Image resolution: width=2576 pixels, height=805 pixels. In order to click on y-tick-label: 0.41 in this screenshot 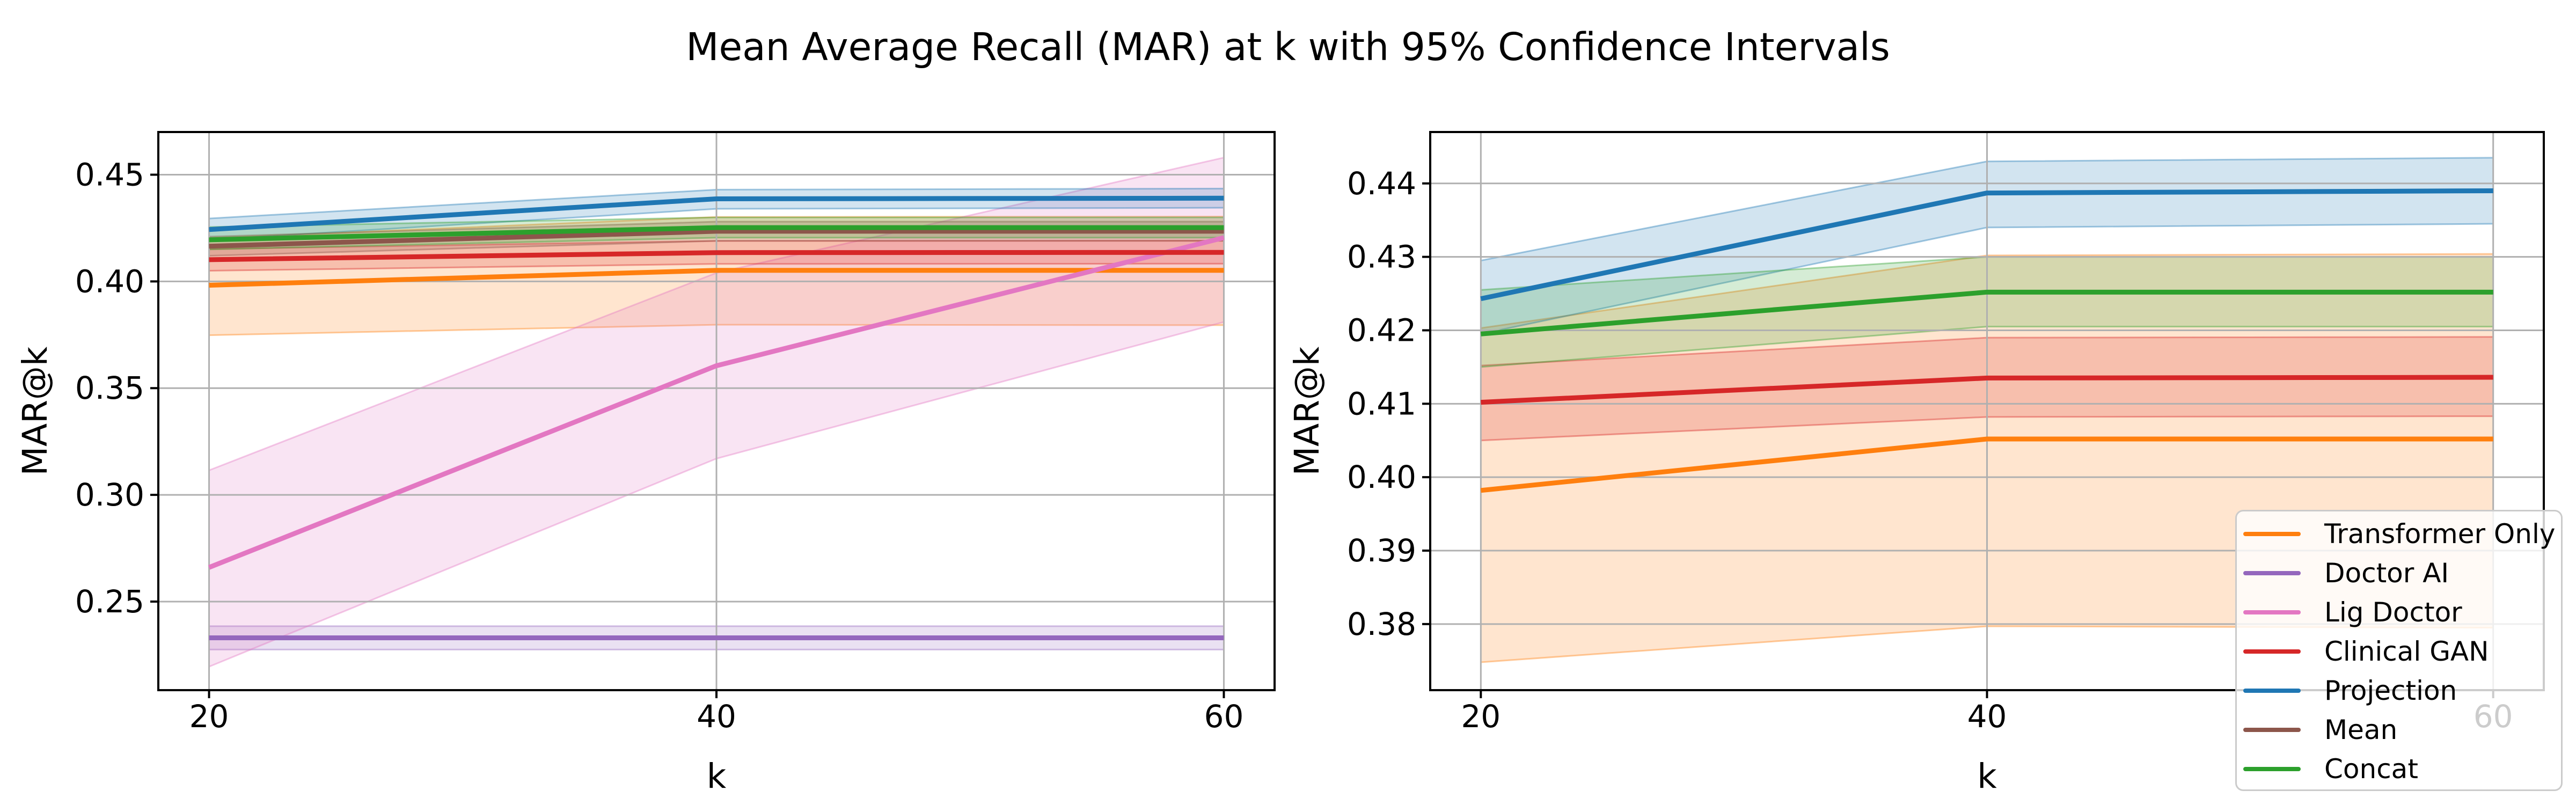, I will do `click(1381, 403)`.